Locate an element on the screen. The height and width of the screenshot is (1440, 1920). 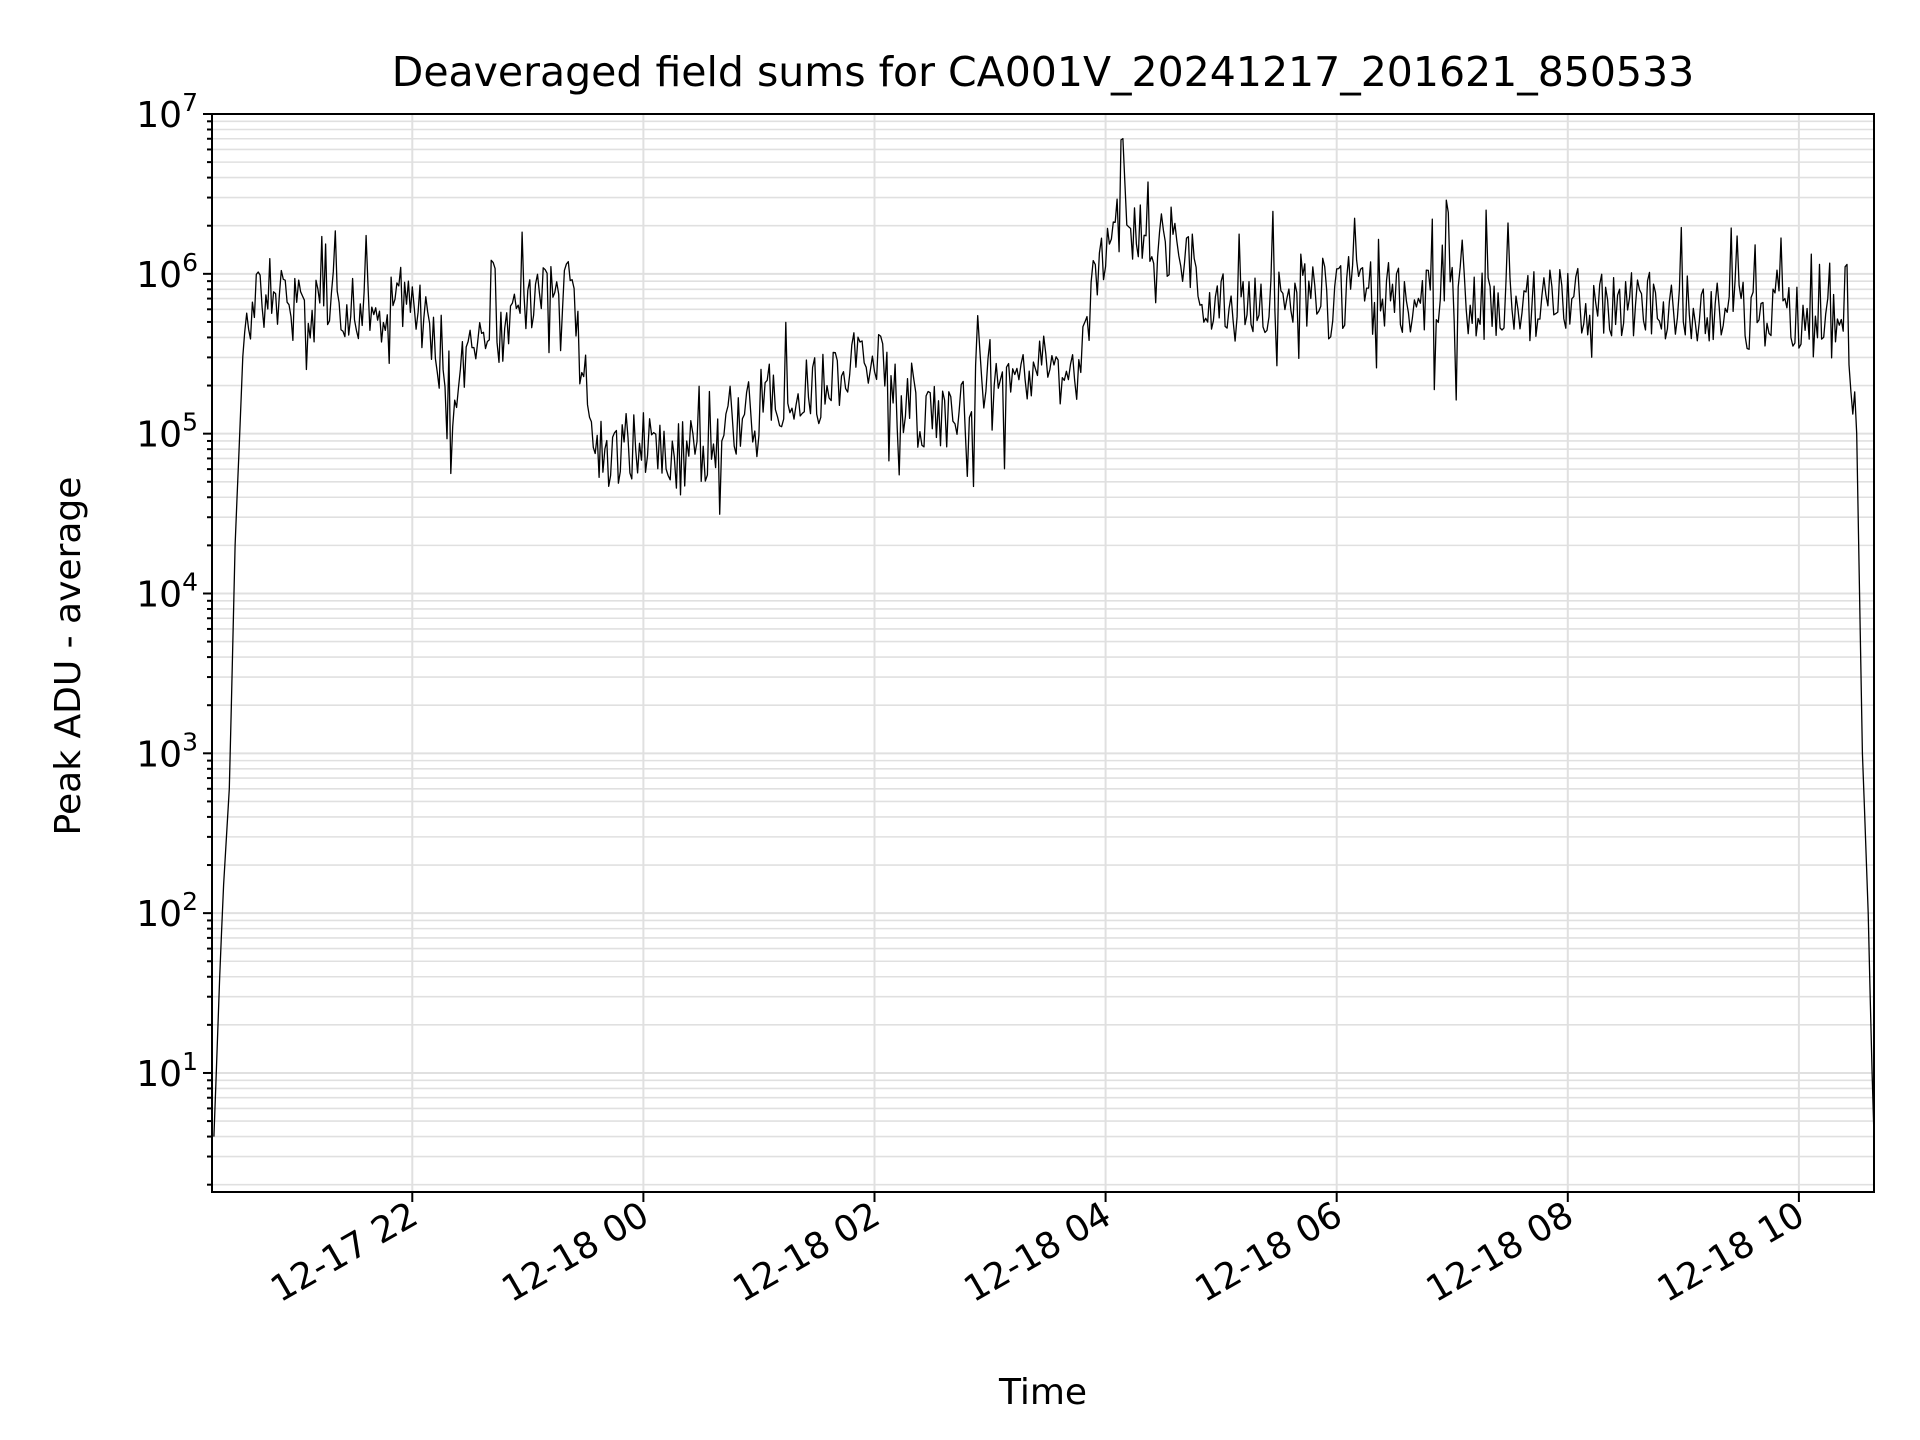
x-axis-label: Time is located at coordinates (1042, 1392).